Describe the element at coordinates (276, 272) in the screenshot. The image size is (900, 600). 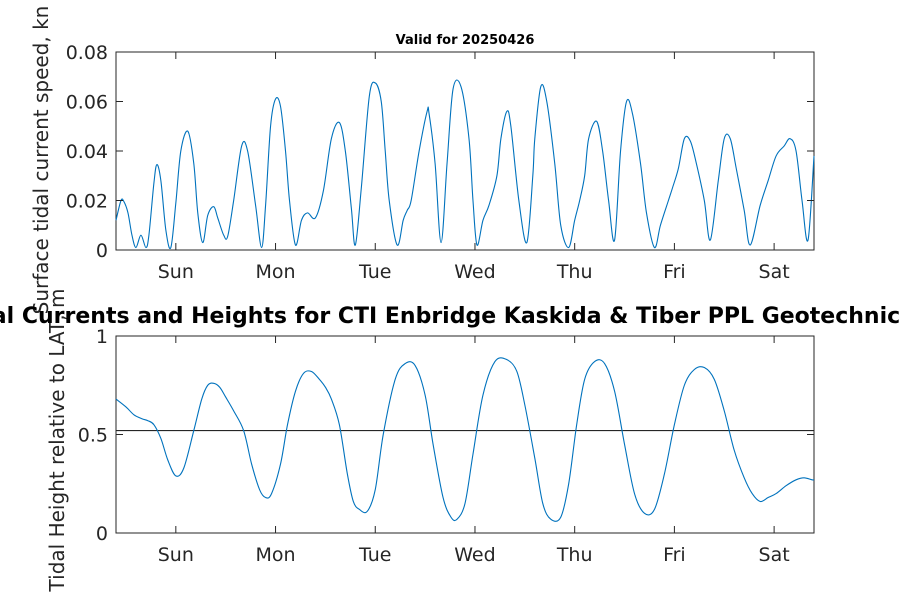
I see `current-speed-xtick-label: Mon` at that location.